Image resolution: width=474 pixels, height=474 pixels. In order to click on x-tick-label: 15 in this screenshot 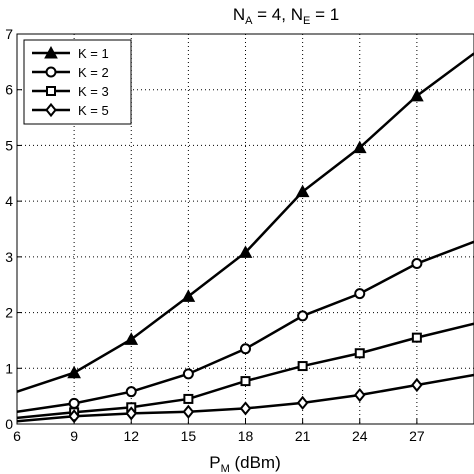, I will do `click(189, 436)`.